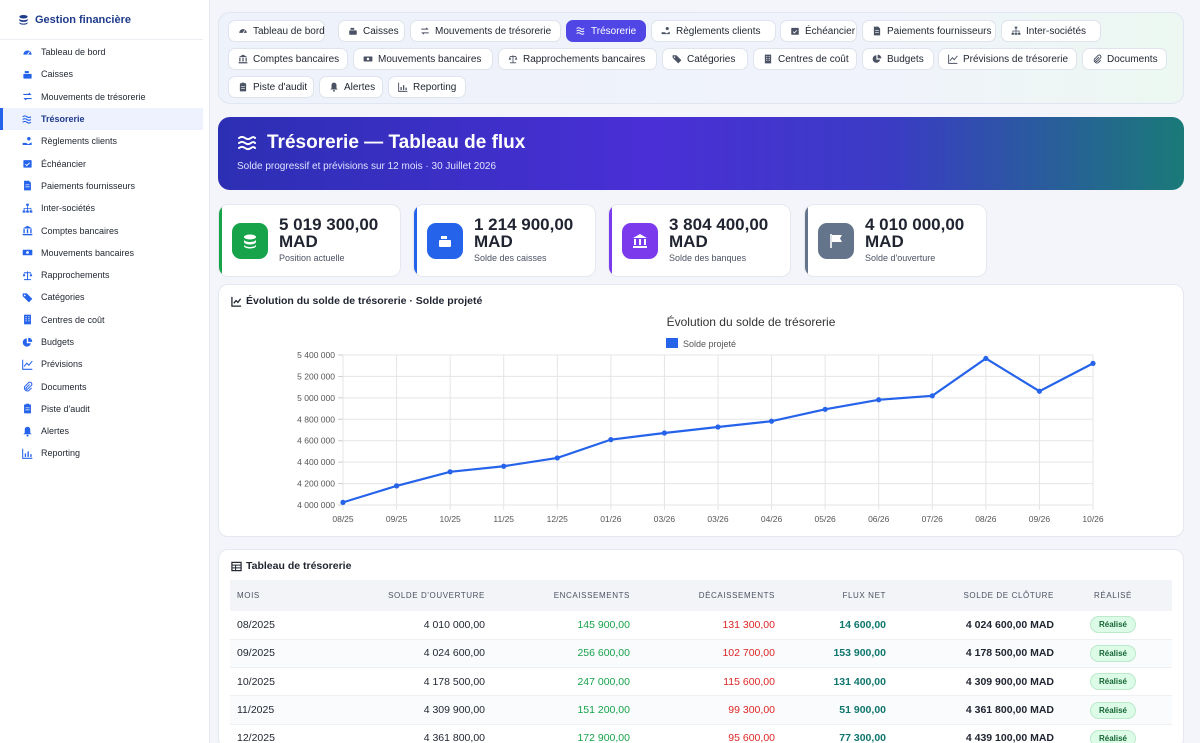  Describe the element at coordinates (577, 59) in the screenshot. I see `tab-rapprochements-bancaires: Rapprochements bancaires` at that location.